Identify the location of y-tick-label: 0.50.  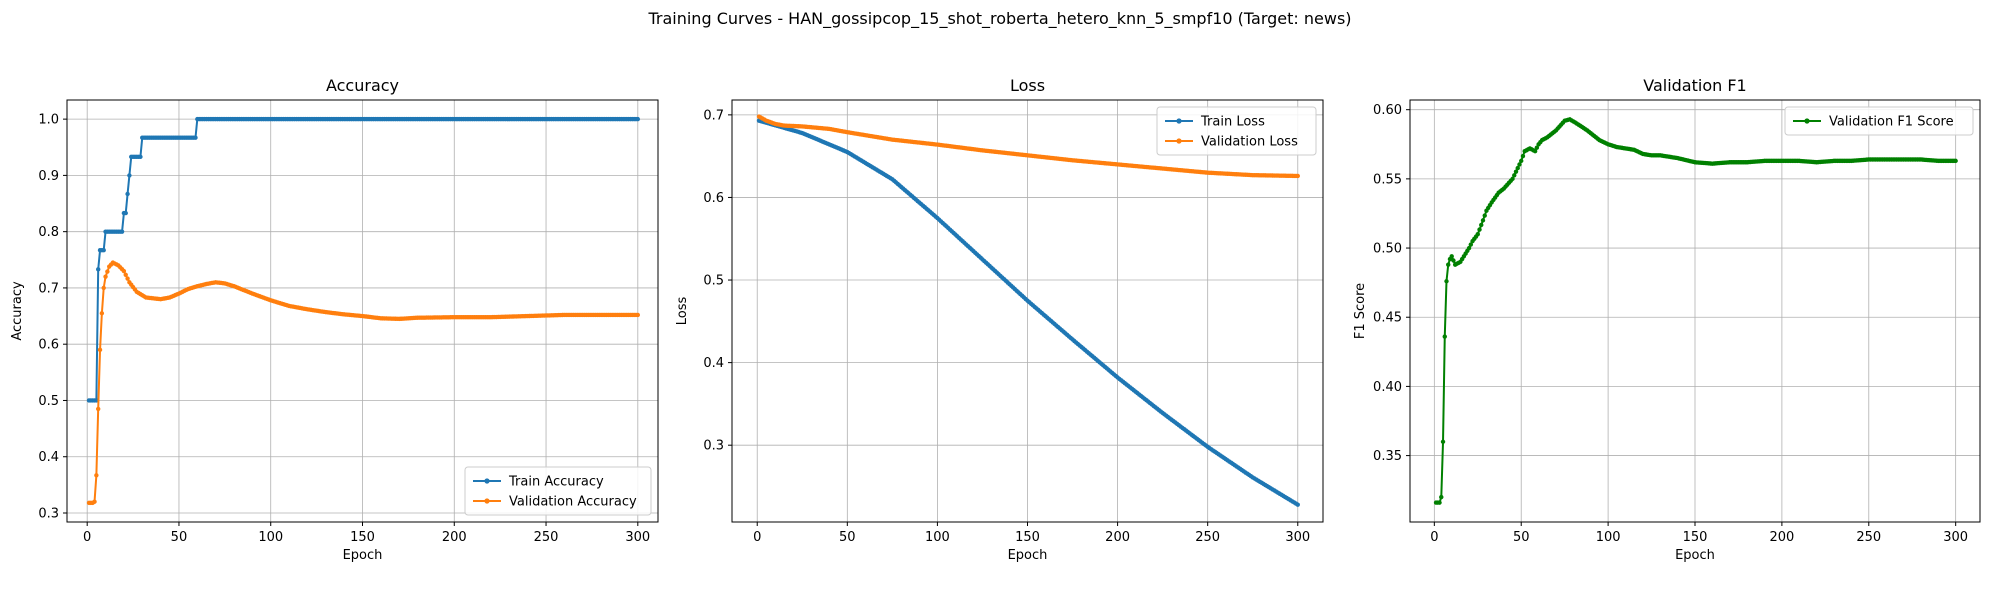
(1387, 249).